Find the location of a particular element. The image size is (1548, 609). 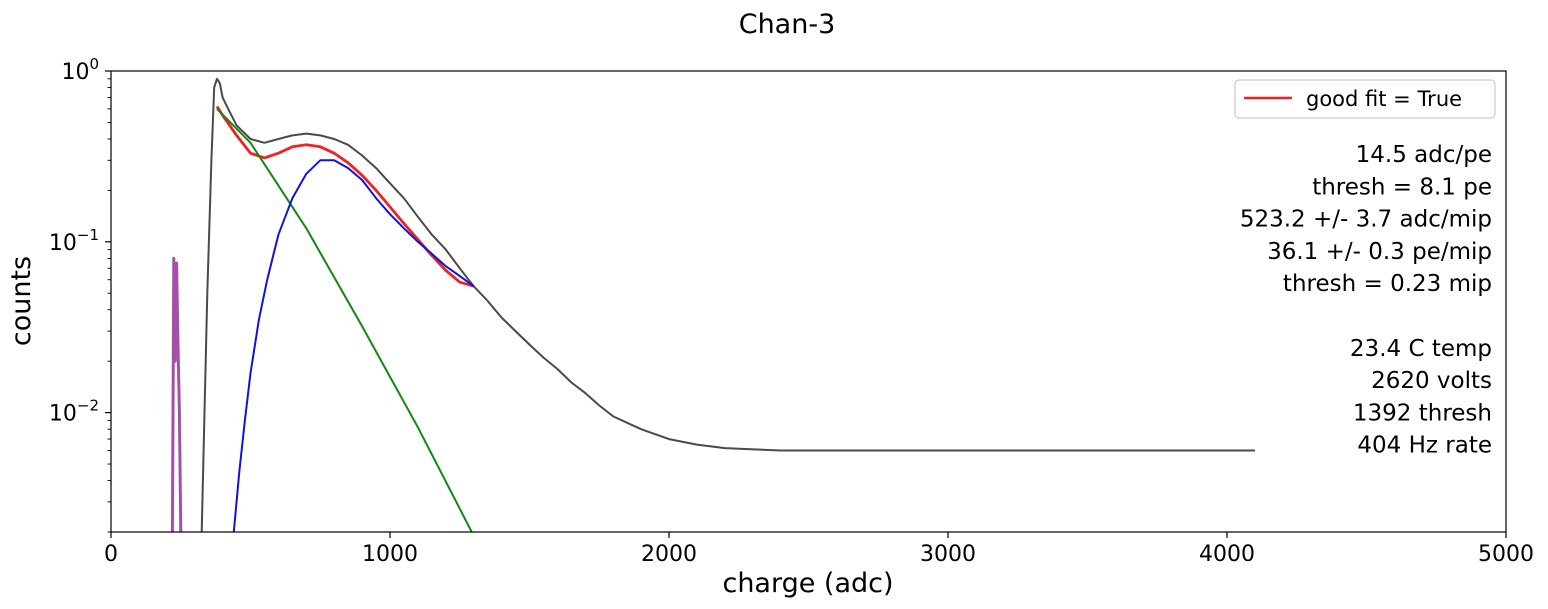

legend-label: good fit = True is located at coordinates (1384, 99).